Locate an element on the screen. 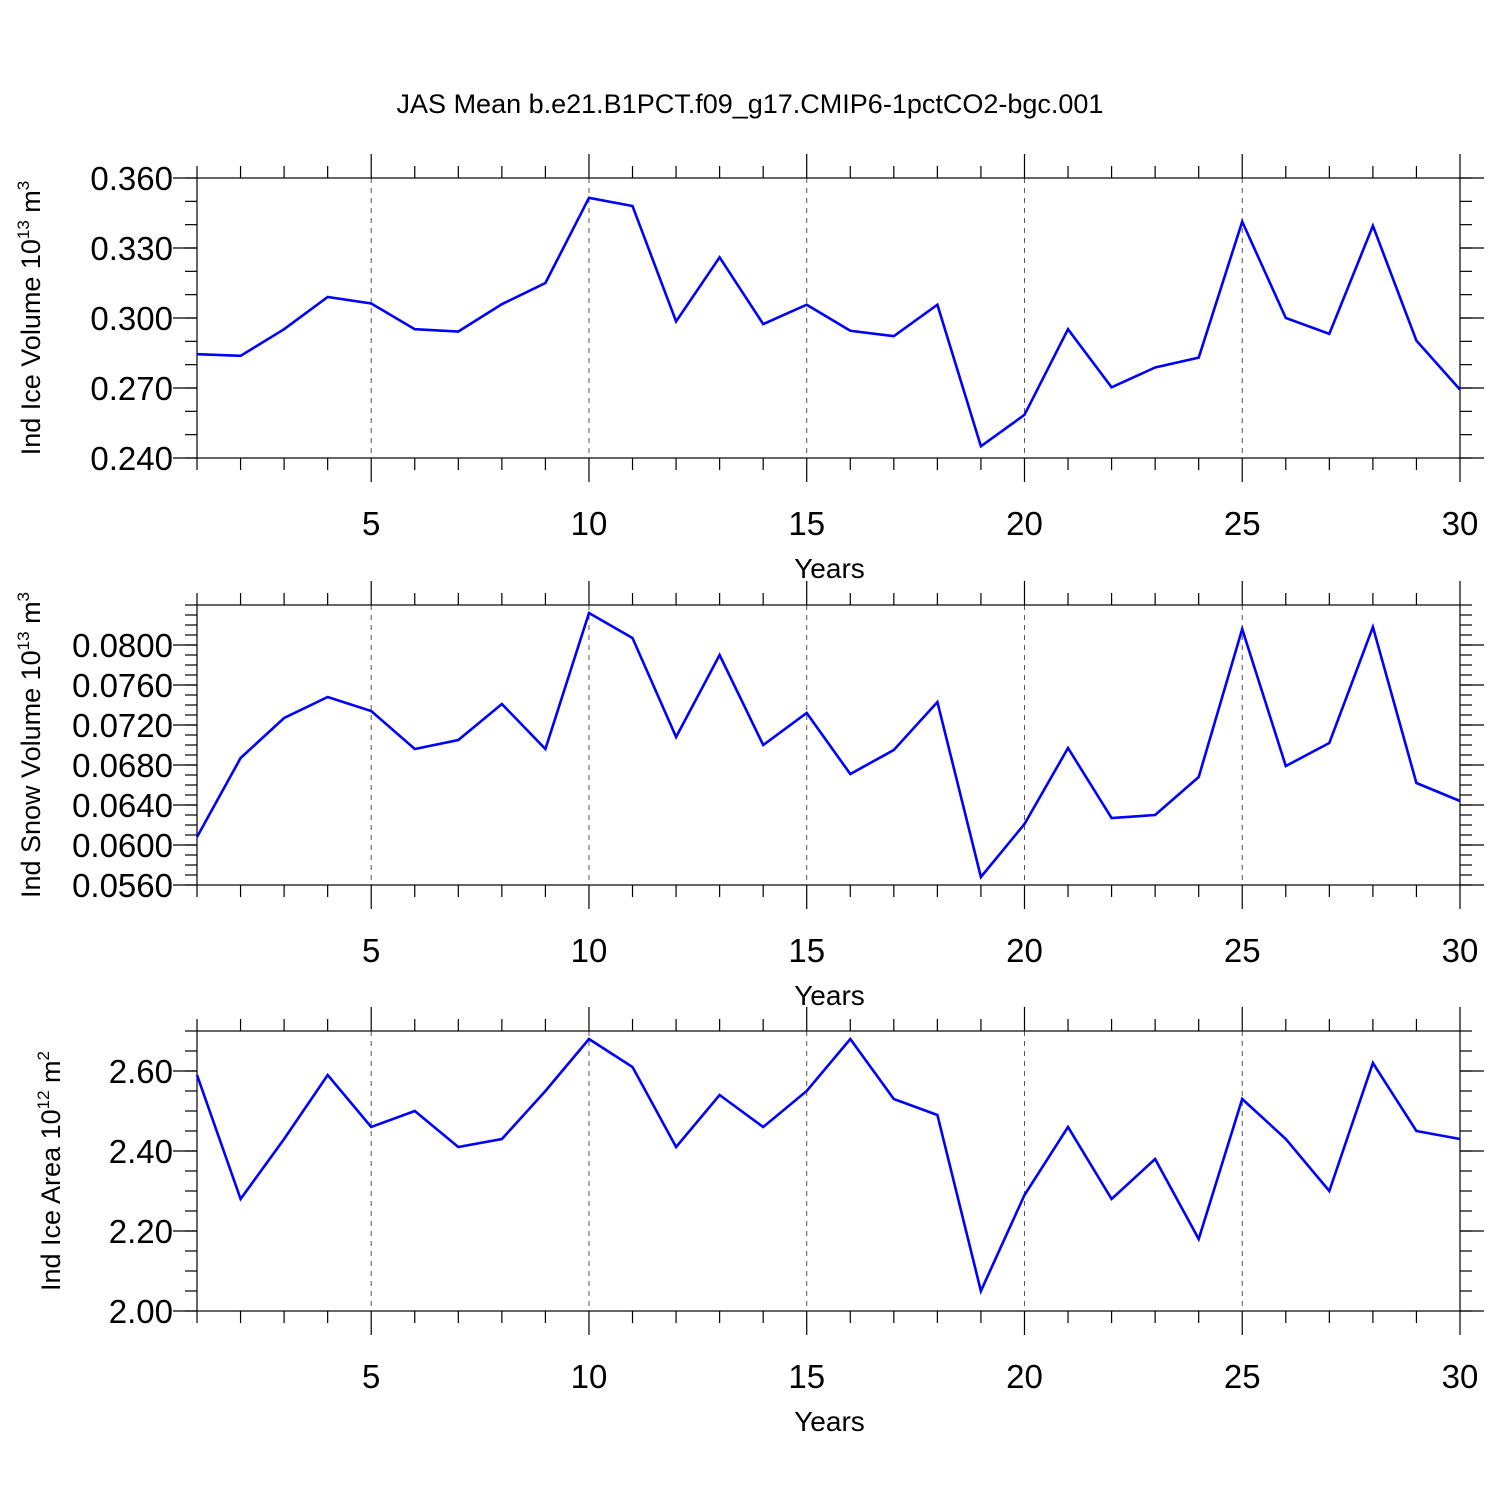 This screenshot has height=1500, width=1500. y-tick-label: 0.0720 is located at coordinates (122, 725).